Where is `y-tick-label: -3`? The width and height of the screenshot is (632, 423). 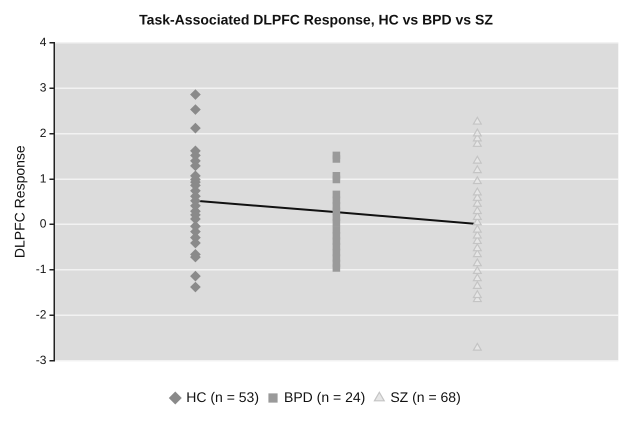 y-tick-label: -3 is located at coordinates (41, 359).